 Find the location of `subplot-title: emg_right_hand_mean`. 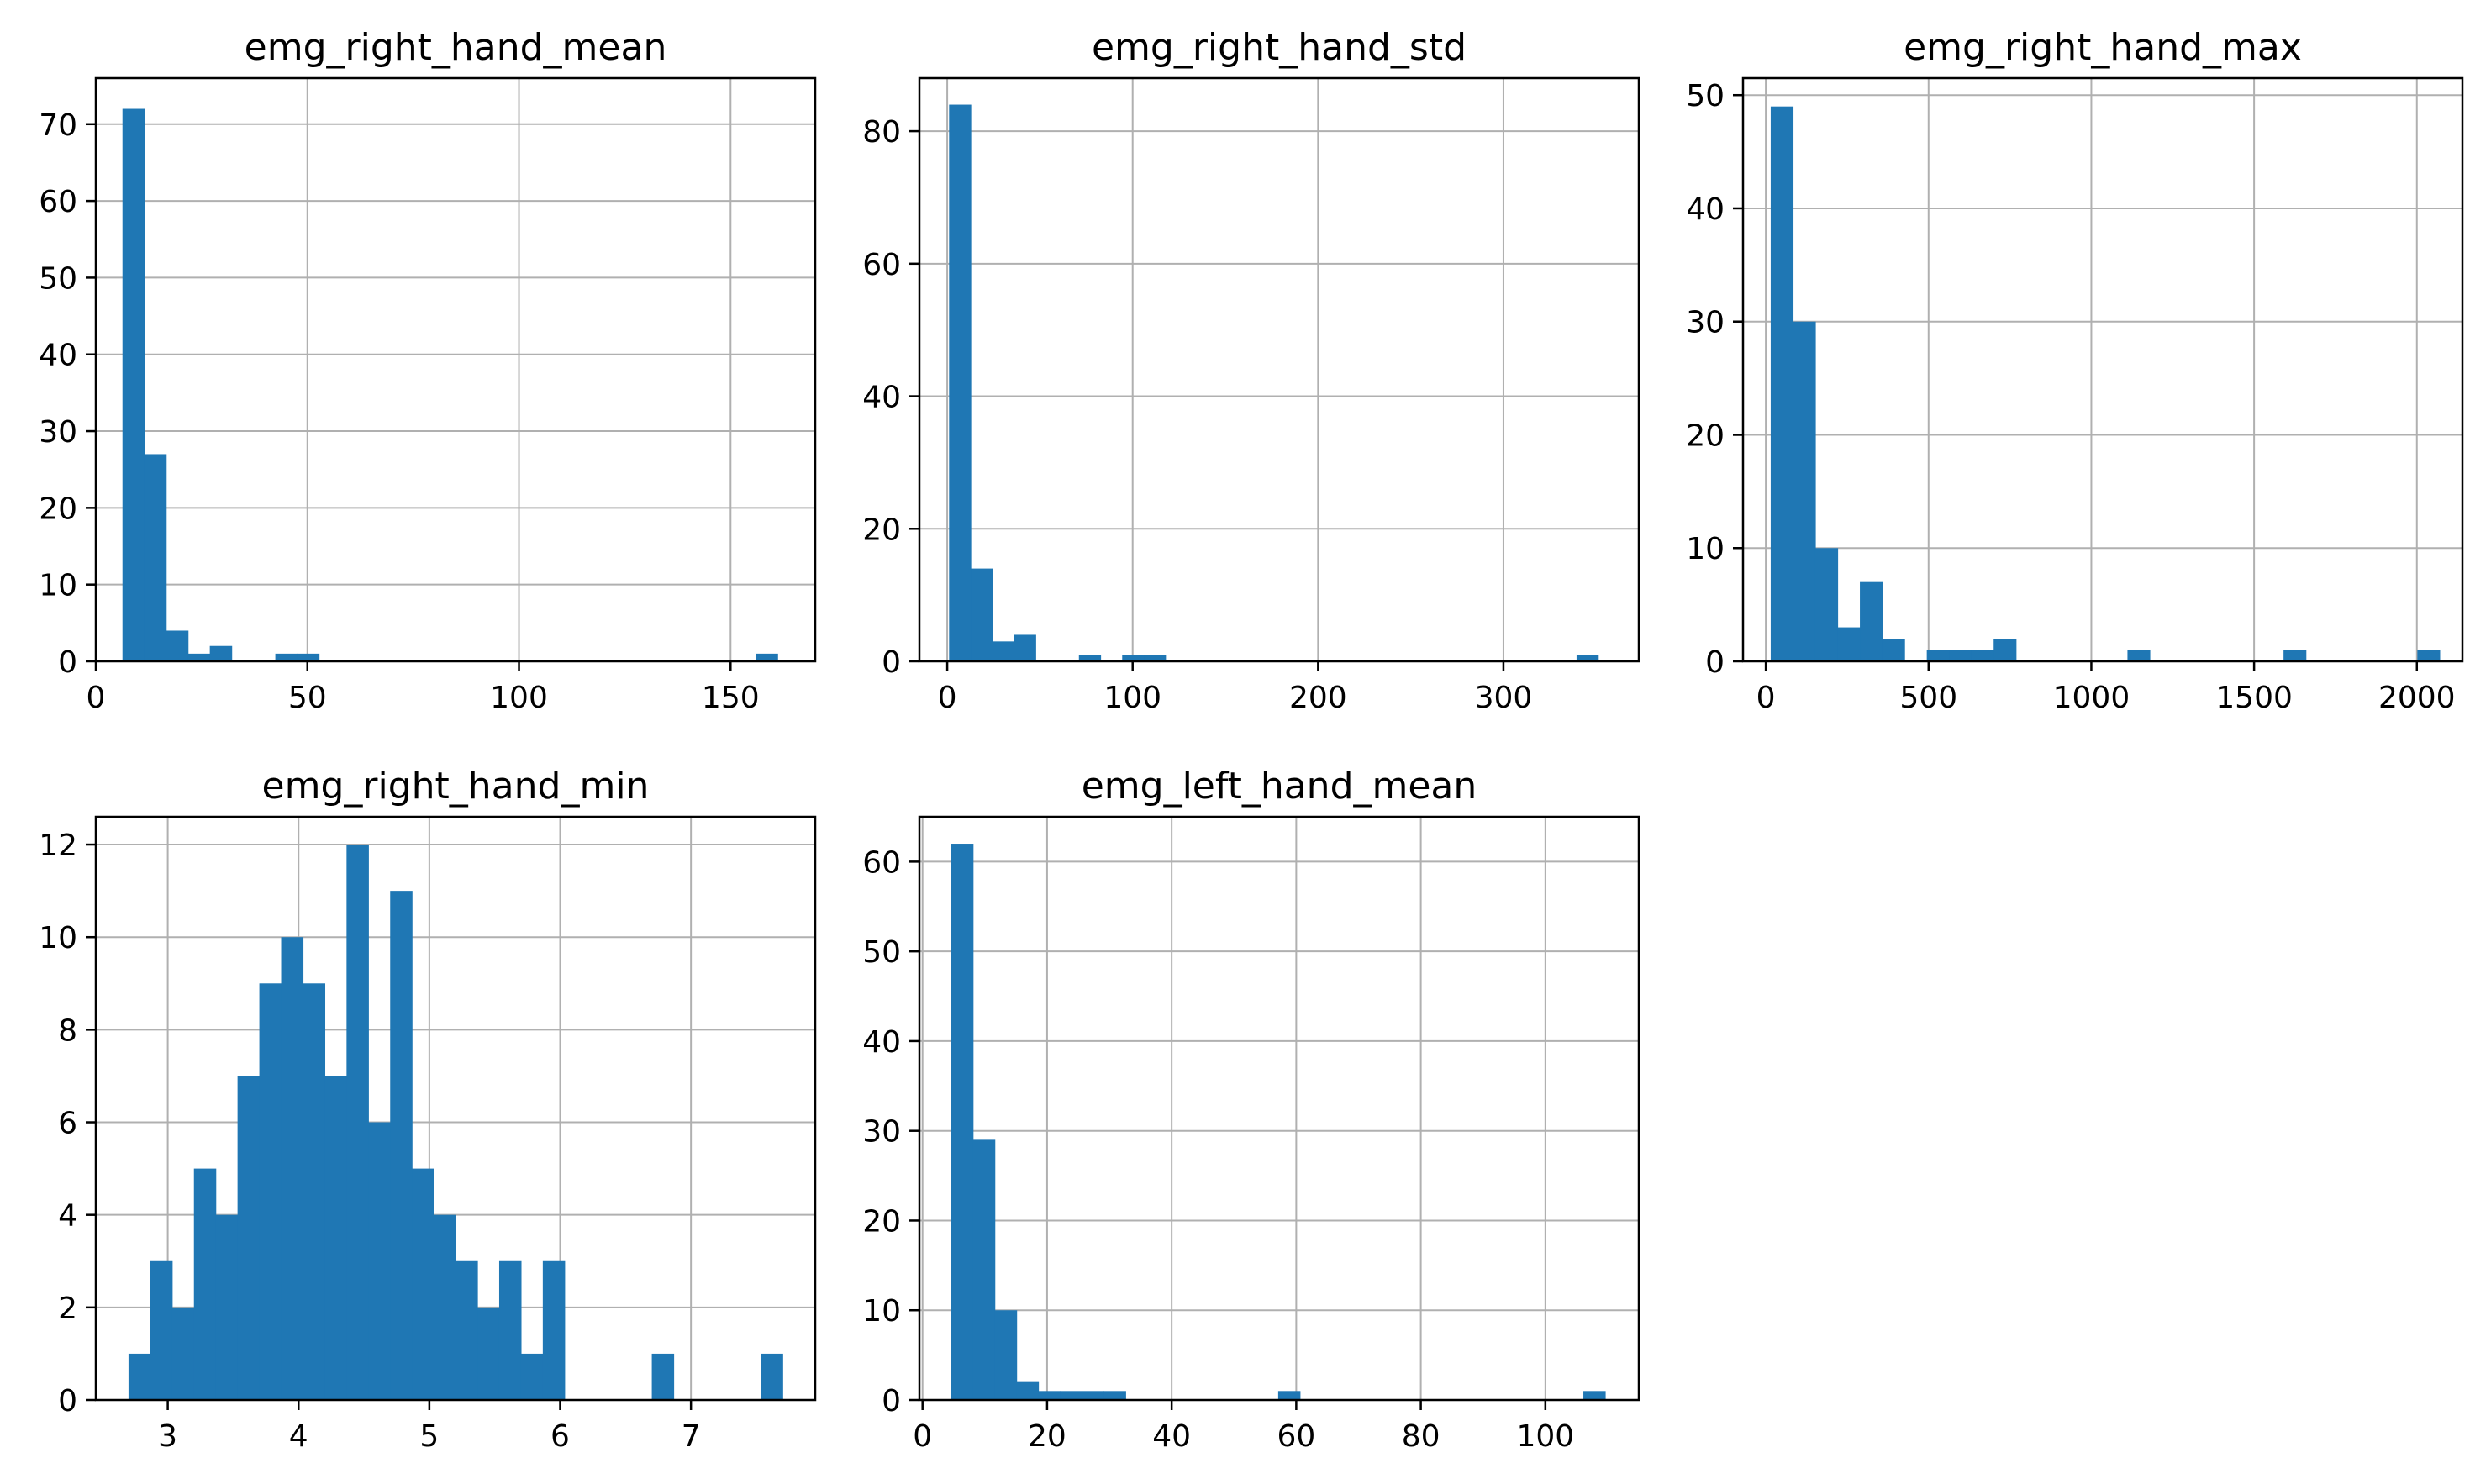

subplot-title: emg_right_hand_mean is located at coordinates (456, 48).